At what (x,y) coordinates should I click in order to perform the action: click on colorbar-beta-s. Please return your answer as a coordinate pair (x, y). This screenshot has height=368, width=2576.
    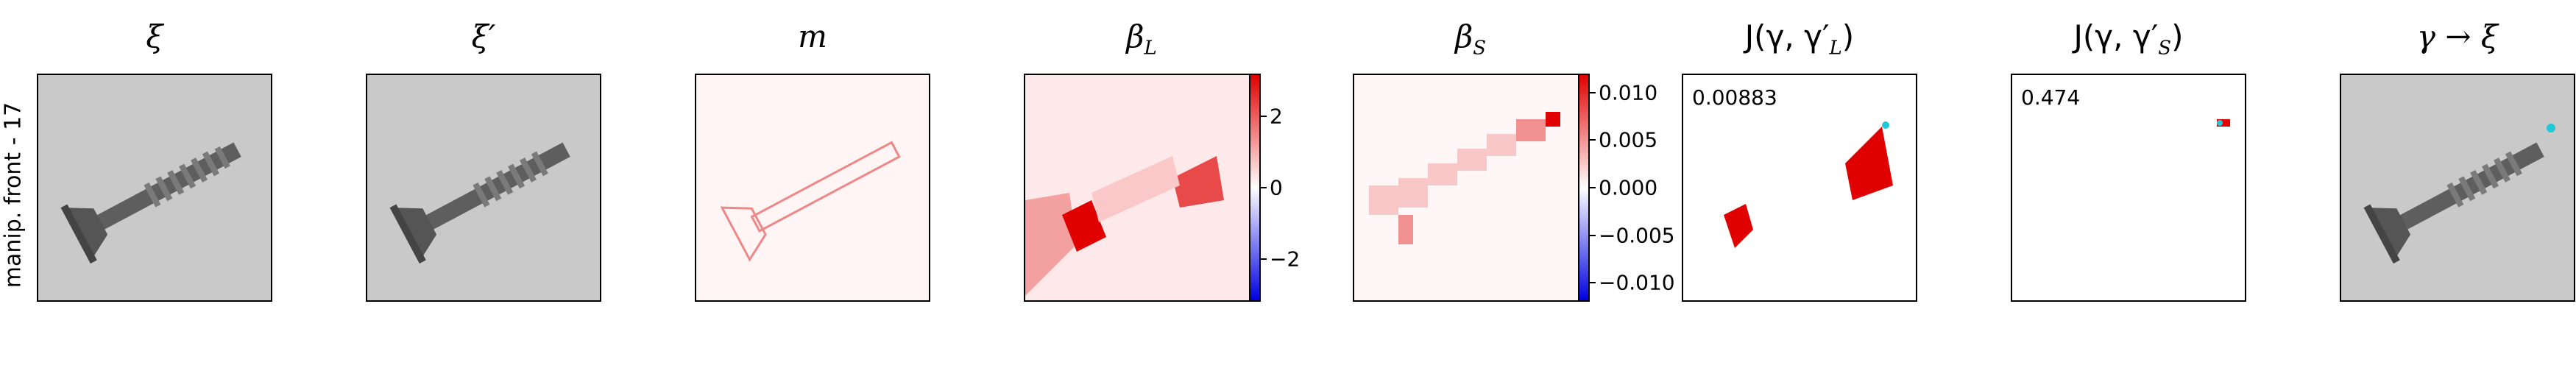
    Looking at the image, I should click on (1584, 188).